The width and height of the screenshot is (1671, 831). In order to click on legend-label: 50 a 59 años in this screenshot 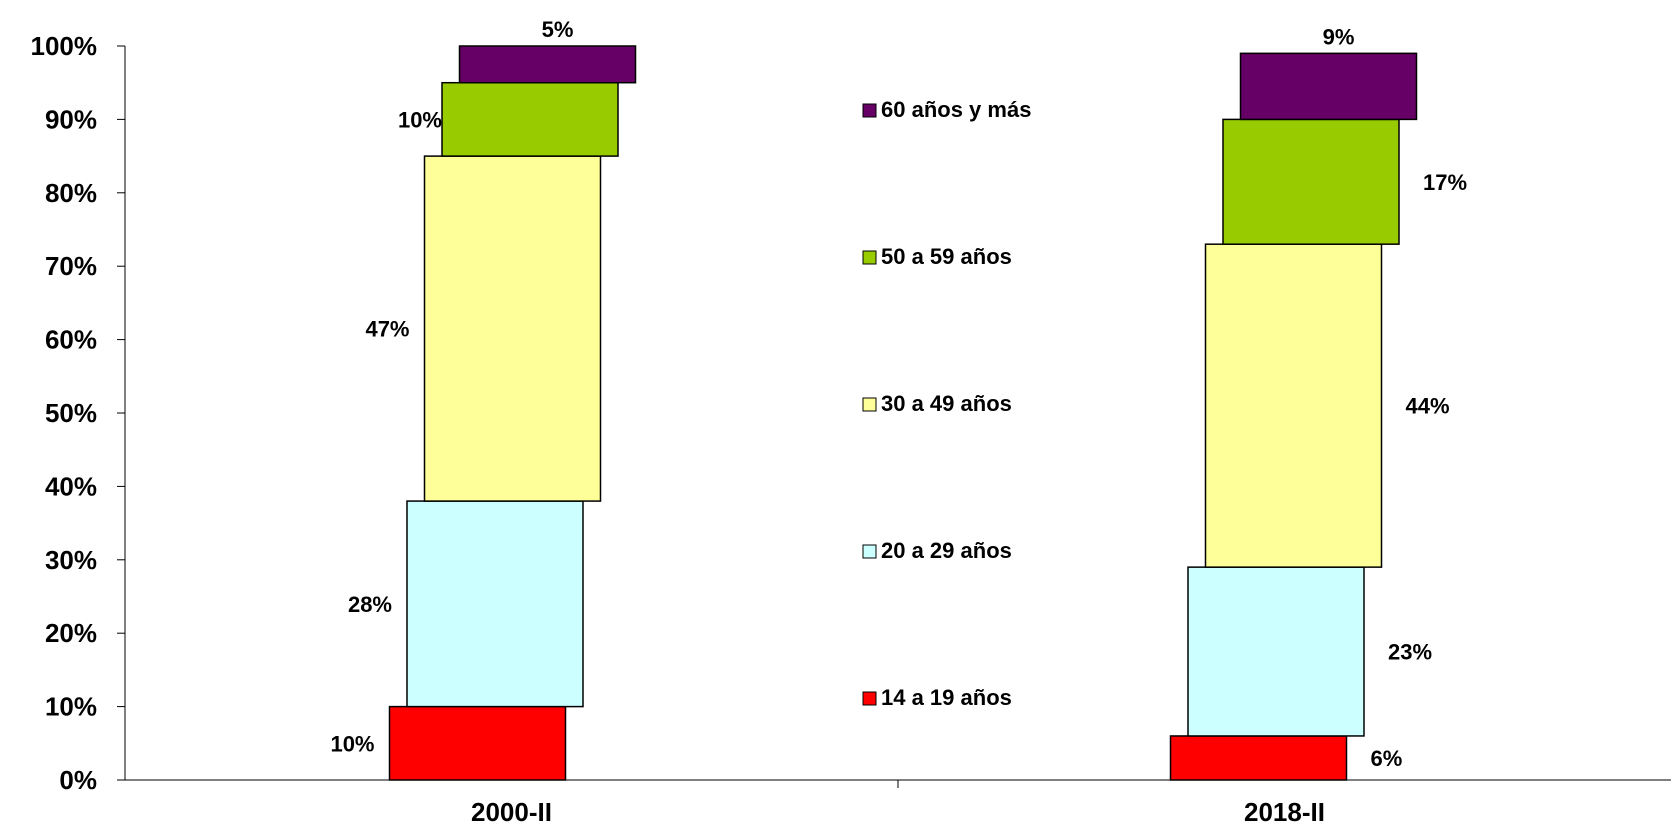, I will do `click(946, 256)`.